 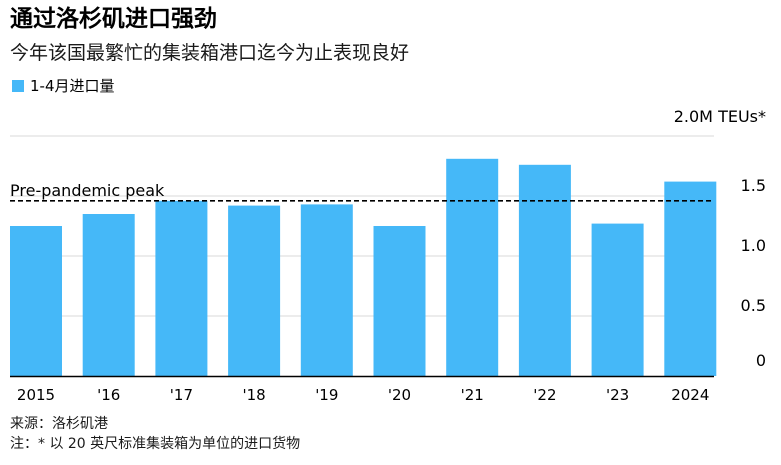 I want to click on reference-layer: Pre-pandemic peak, so click(x=362, y=191).